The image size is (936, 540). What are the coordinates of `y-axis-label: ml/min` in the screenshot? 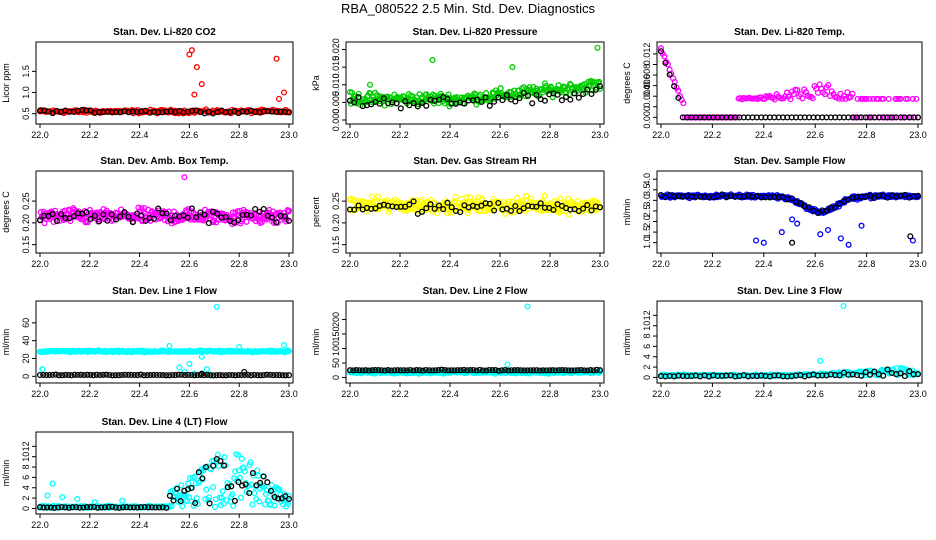 It's located at (627, 342).